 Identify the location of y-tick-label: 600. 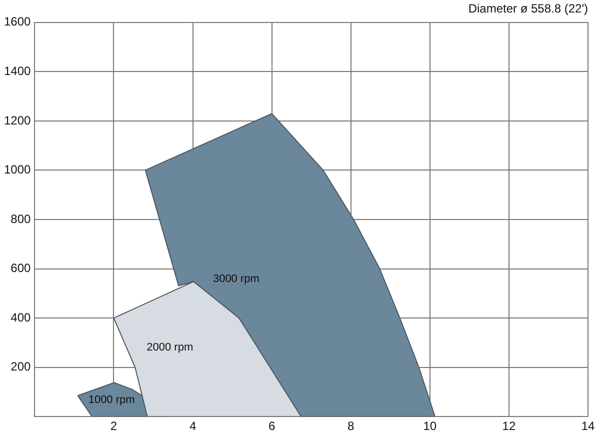
(21, 268).